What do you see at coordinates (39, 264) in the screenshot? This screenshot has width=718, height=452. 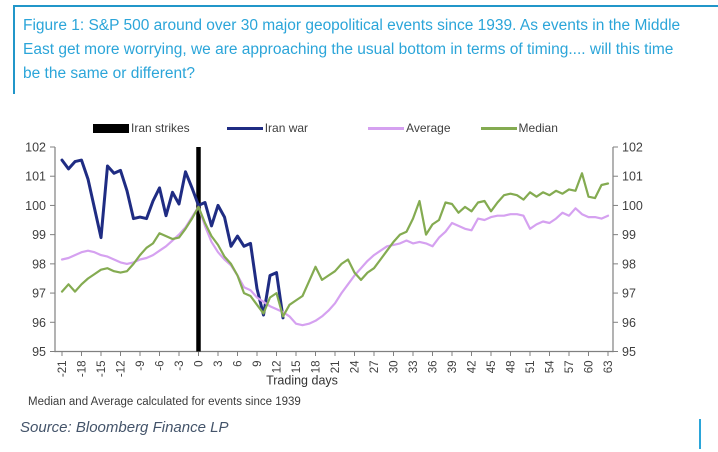 I see `y-tick-label-left: 98` at bounding box center [39, 264].